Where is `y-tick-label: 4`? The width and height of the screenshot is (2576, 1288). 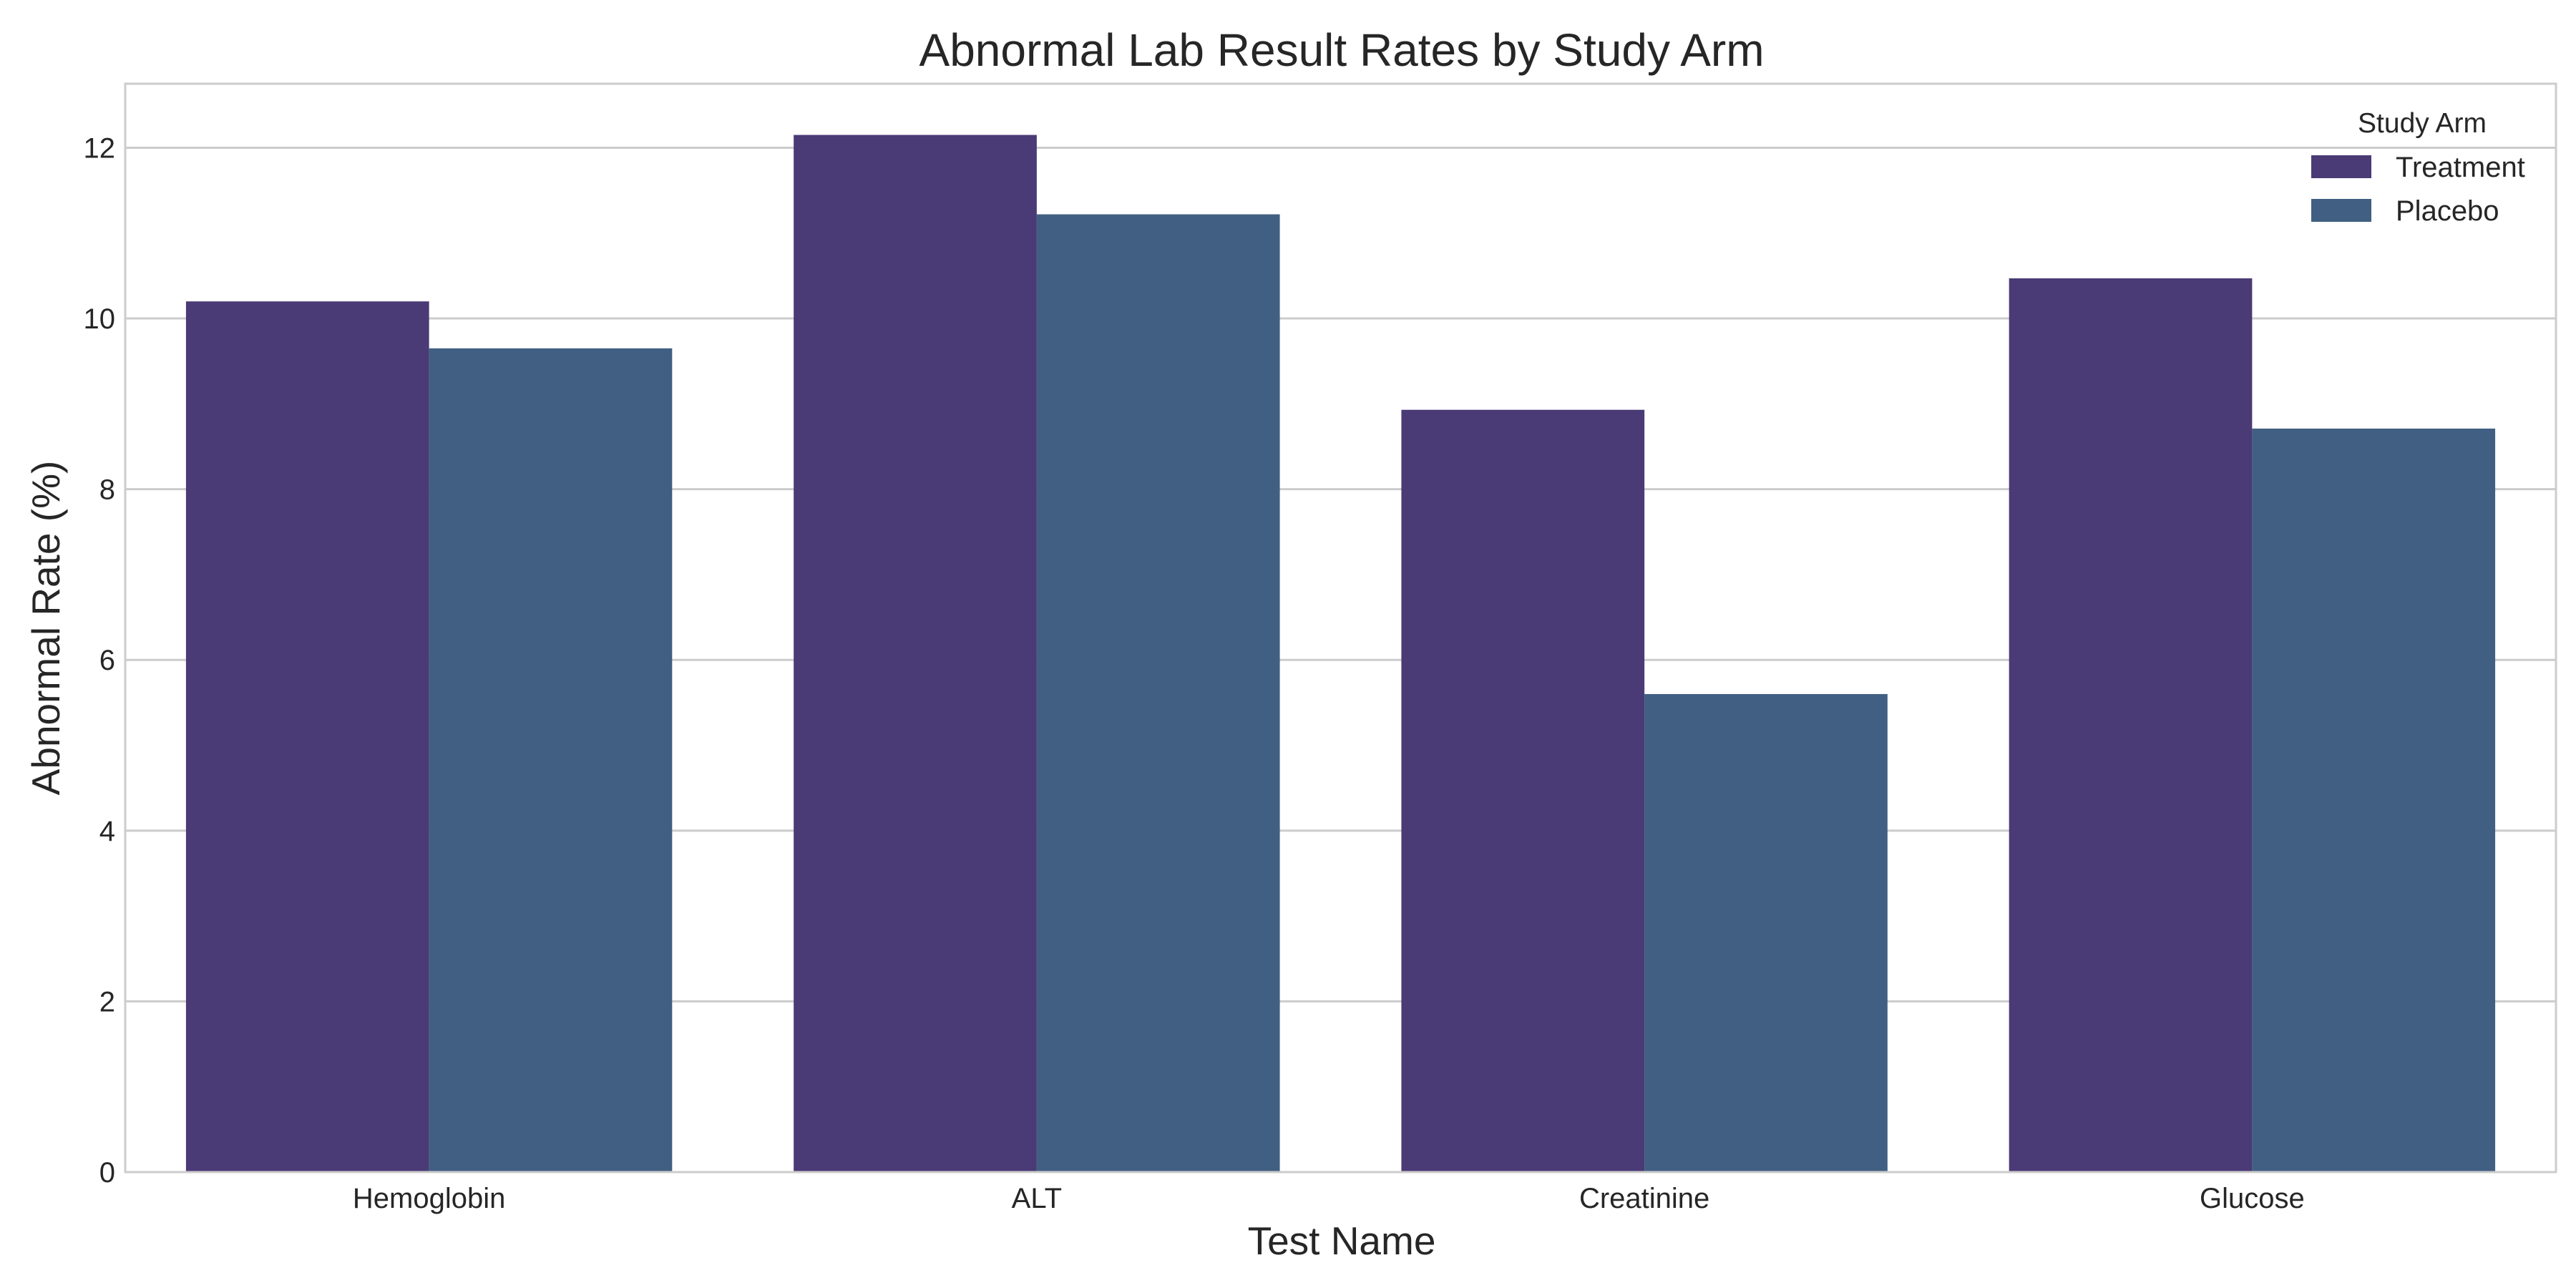 y-tick-label: 4 is located at coordinates (107, 831).